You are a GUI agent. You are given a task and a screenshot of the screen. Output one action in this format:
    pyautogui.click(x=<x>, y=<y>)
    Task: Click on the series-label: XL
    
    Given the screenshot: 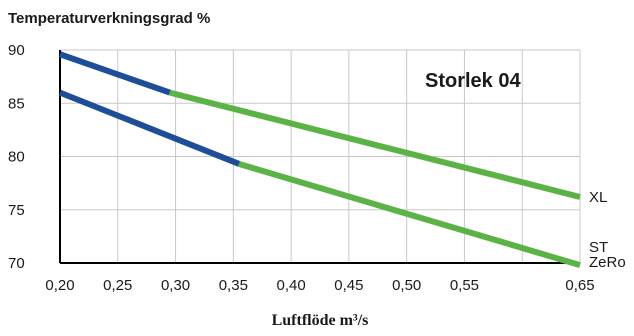 What is the action you would take?
    pyautogui.click(x=598, y=197)
    